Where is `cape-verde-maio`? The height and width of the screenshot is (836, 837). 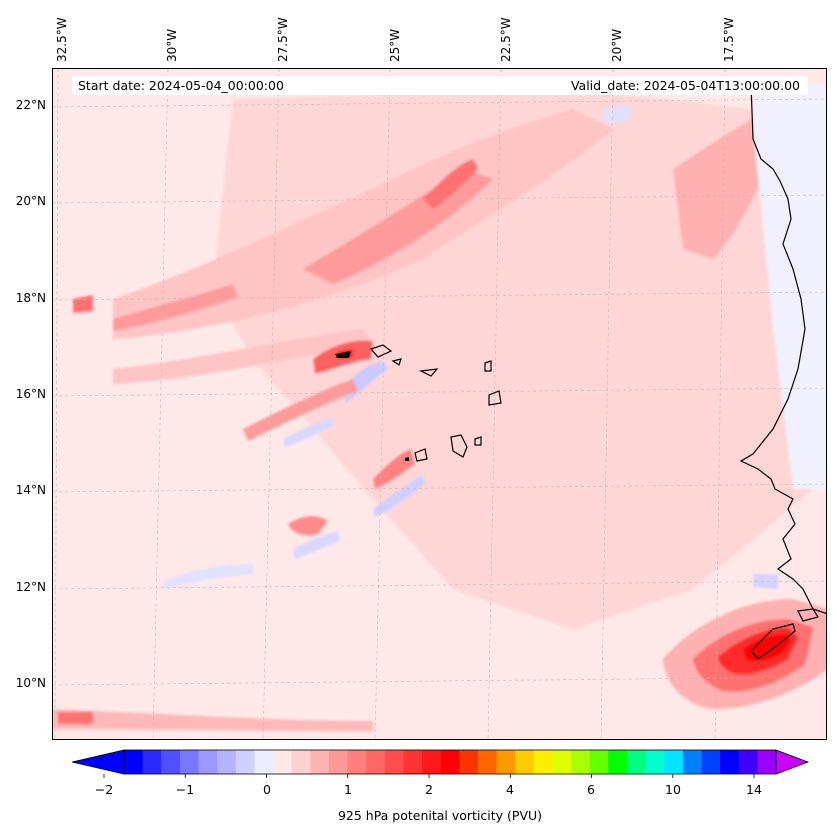 cape-verde-maio is located at coordinates (478, 441).